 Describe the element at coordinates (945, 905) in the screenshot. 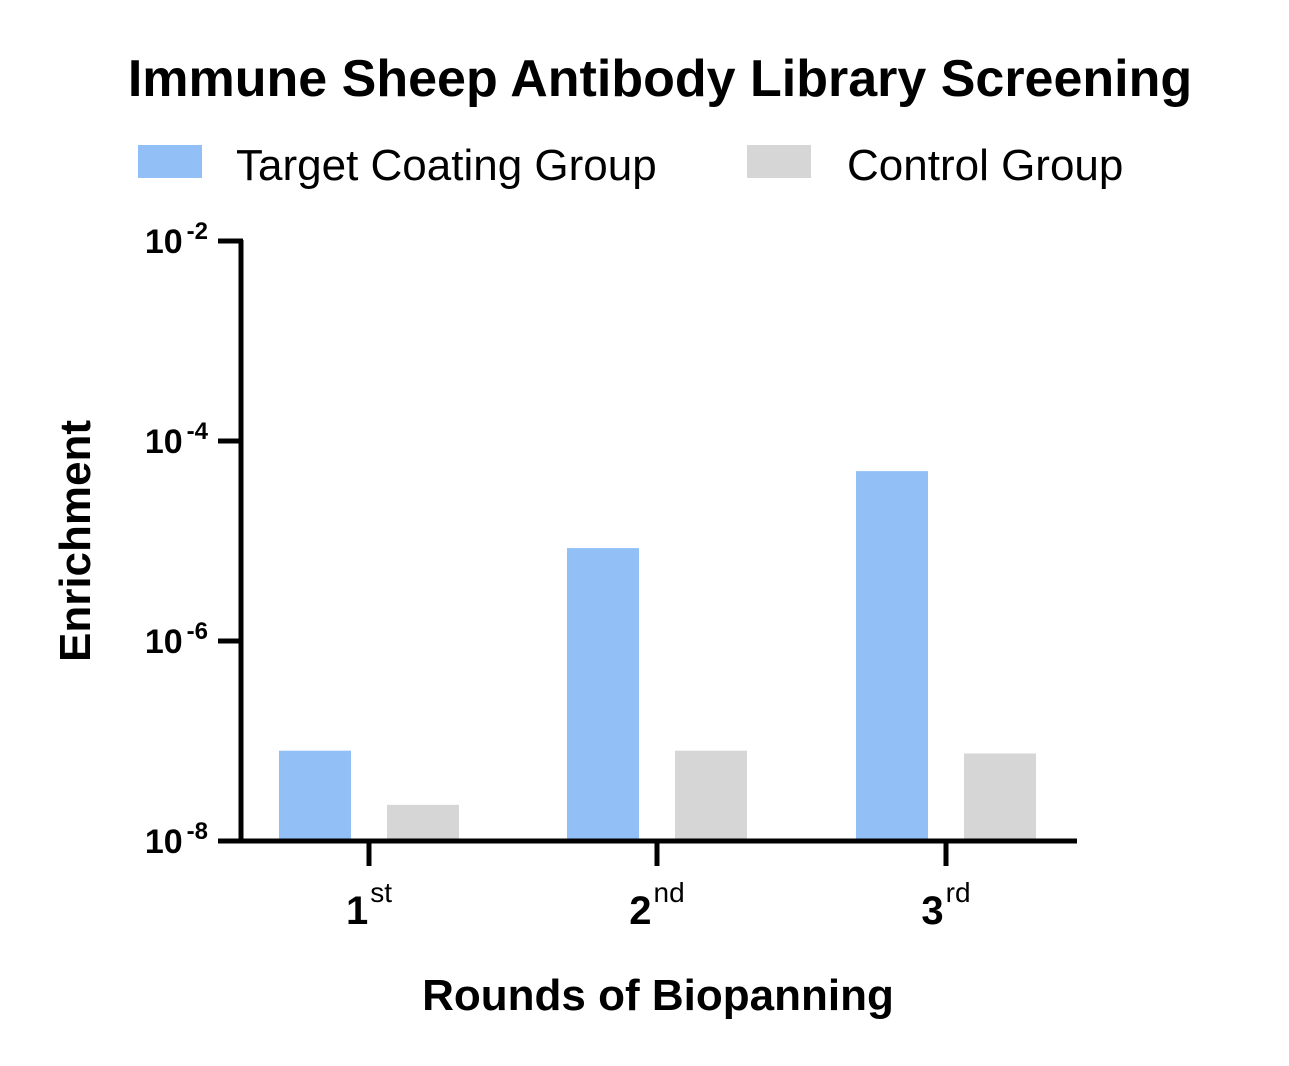

I see `x-tick-label: 3rd` at that location.